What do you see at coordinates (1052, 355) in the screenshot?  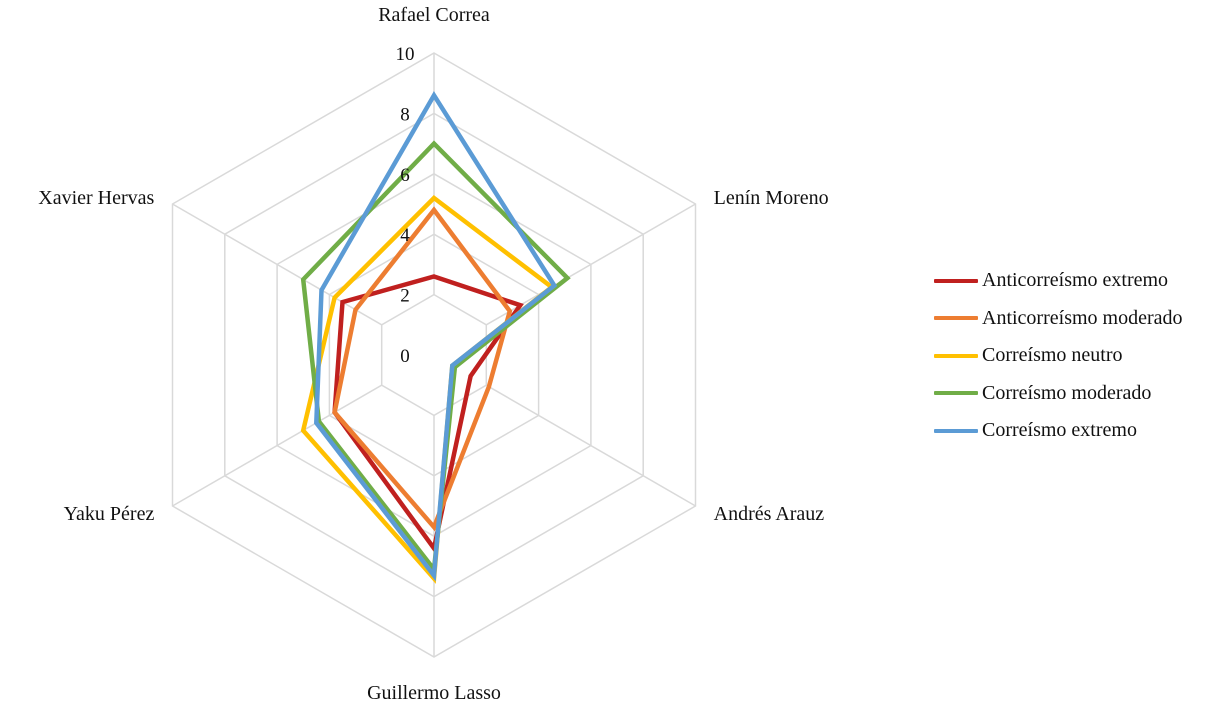 I see `legend-label: Correísmo neutro` at bounding box center [1052, 355].